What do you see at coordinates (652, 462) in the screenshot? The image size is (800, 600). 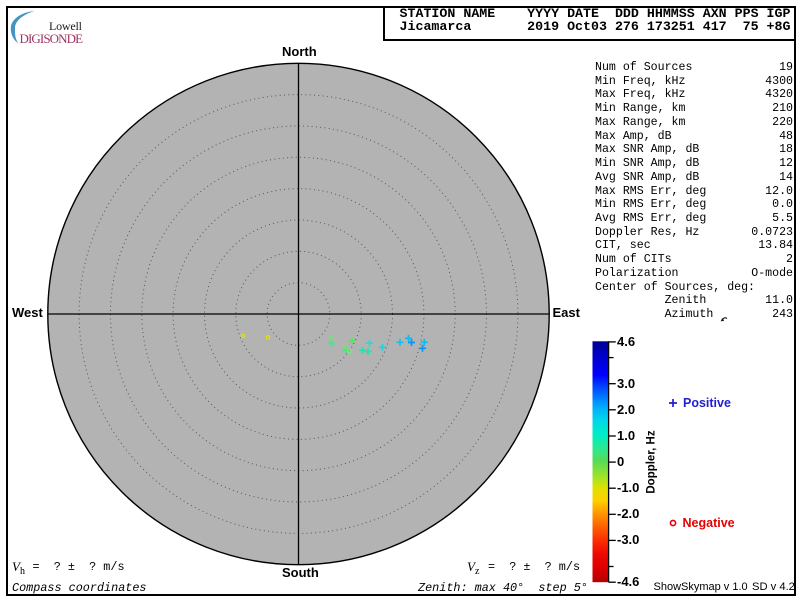 I see `svg-text: Doppler, Hz` at bounding box center [652, 462].